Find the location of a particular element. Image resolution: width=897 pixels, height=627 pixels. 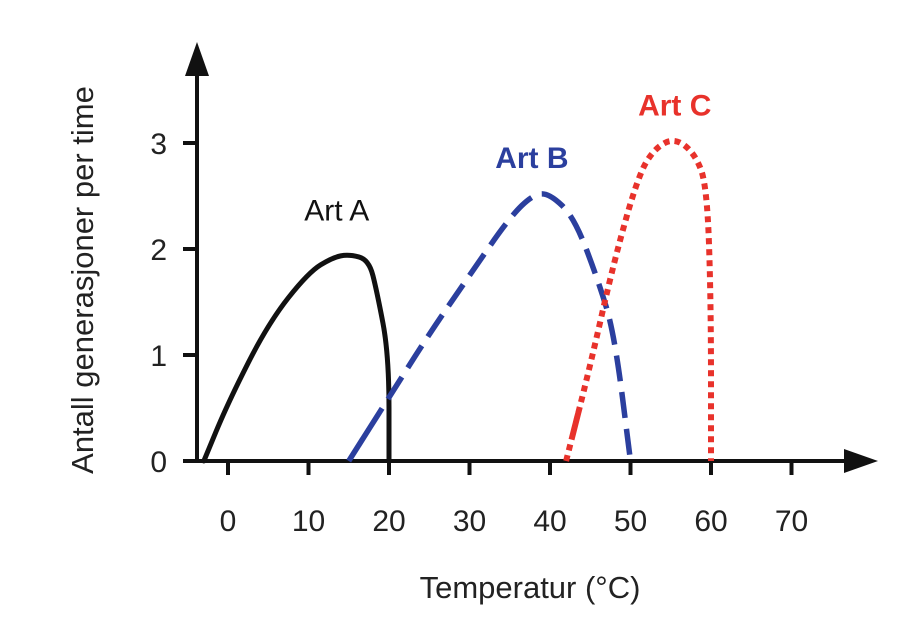

x-tick-label: 60 is located at coordinates (710, 521).